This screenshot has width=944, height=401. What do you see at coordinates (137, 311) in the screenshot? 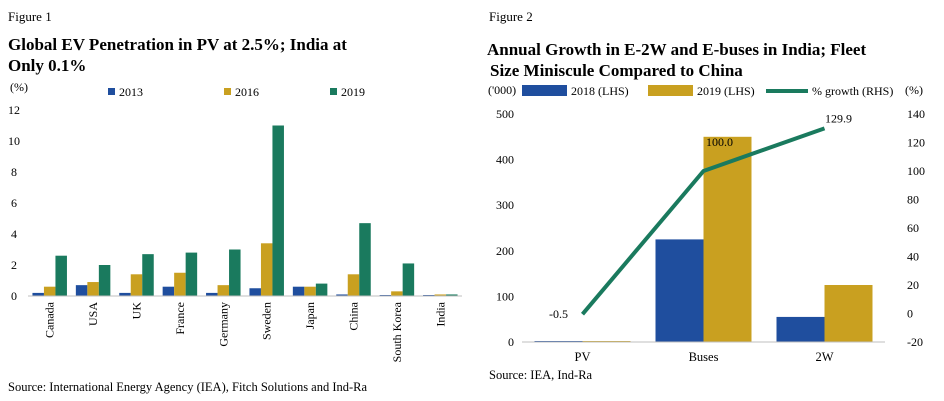
I see `figure1-x-tick-label: UK` at bounding box center [137, 311].